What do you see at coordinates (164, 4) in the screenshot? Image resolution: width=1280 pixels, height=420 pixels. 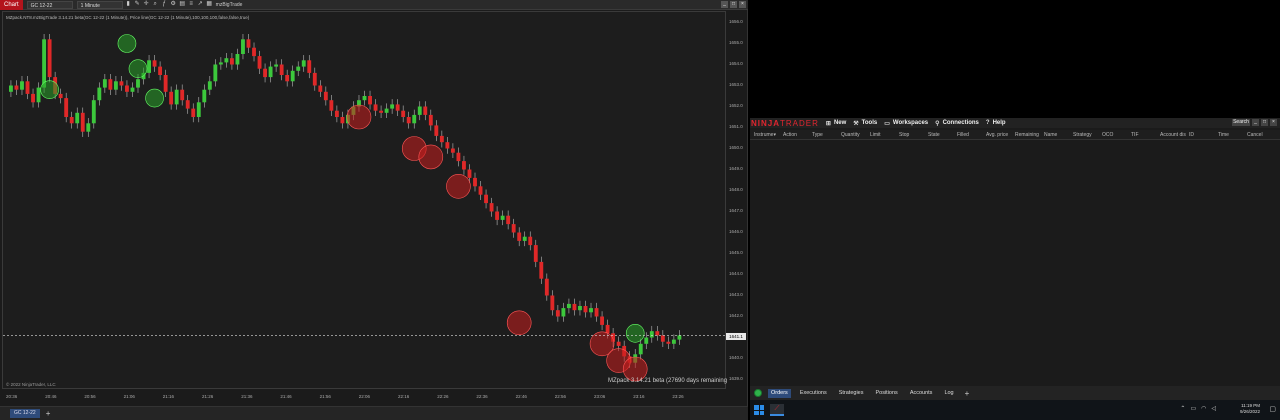 I see `indicators-icon: ƒ` at bounding box center [164, 4].